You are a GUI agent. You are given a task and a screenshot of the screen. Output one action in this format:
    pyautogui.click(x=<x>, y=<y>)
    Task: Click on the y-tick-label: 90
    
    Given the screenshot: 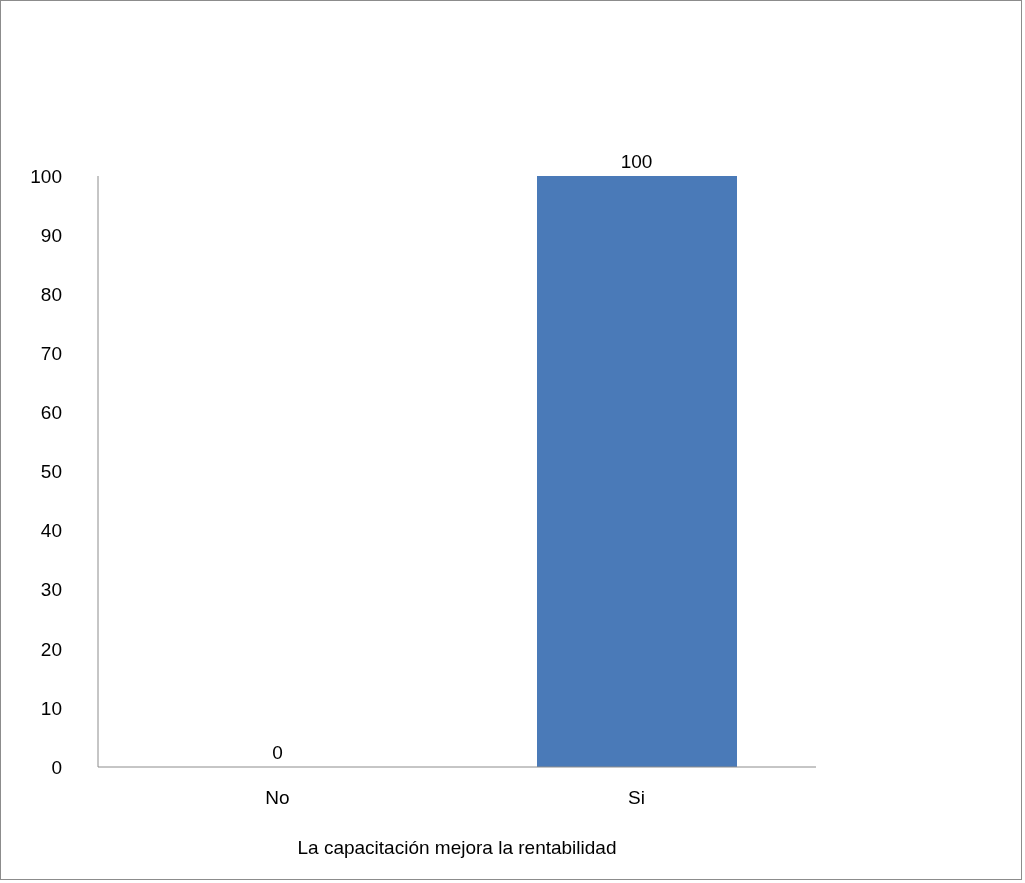 What is the action you would take?
    pyautogui.click(x=51, y=235)
    